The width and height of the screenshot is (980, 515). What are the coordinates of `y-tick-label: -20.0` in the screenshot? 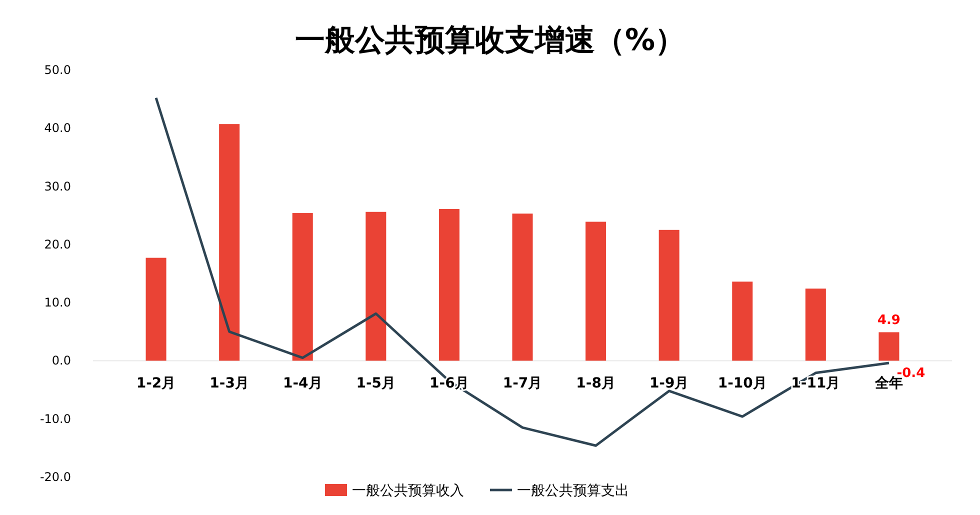 It's located at (55, 477).